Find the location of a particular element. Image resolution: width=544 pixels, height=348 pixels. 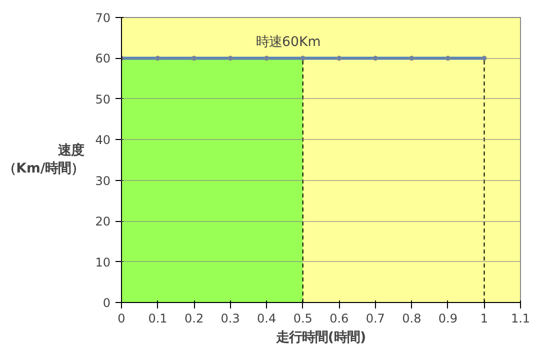

x-tick-label: 0.1 is located at coordinates (158, 319).